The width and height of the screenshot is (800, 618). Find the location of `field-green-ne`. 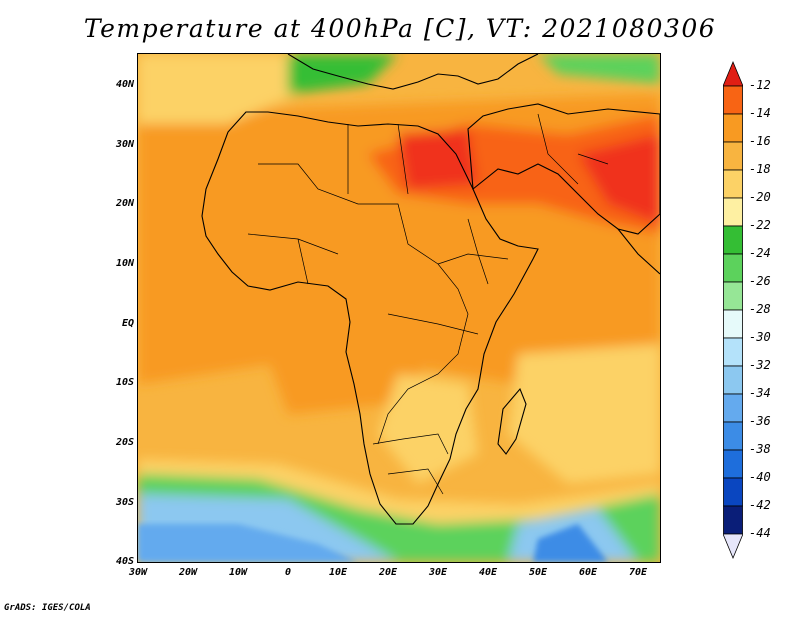

field-green-ne is located at coordinates (599, 69).